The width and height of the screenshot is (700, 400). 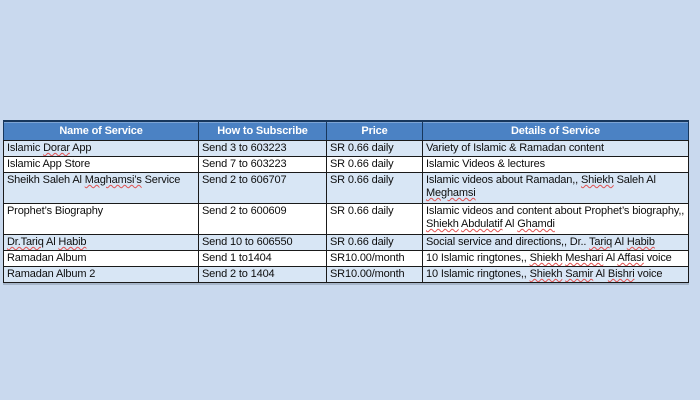 What do you see at coordinates (555, 148) in the screenshot?
I see `cell-details: Variety of Islamic & Ramadan content` at bounding box center [555, 148].